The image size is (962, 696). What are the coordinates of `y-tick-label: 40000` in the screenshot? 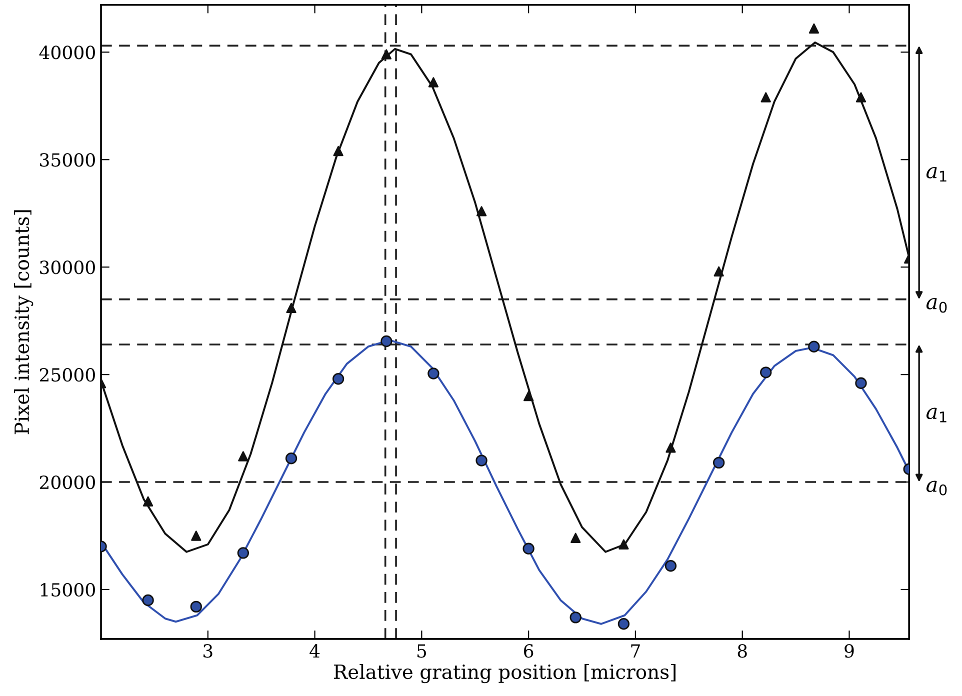 It's located at (67, 53).